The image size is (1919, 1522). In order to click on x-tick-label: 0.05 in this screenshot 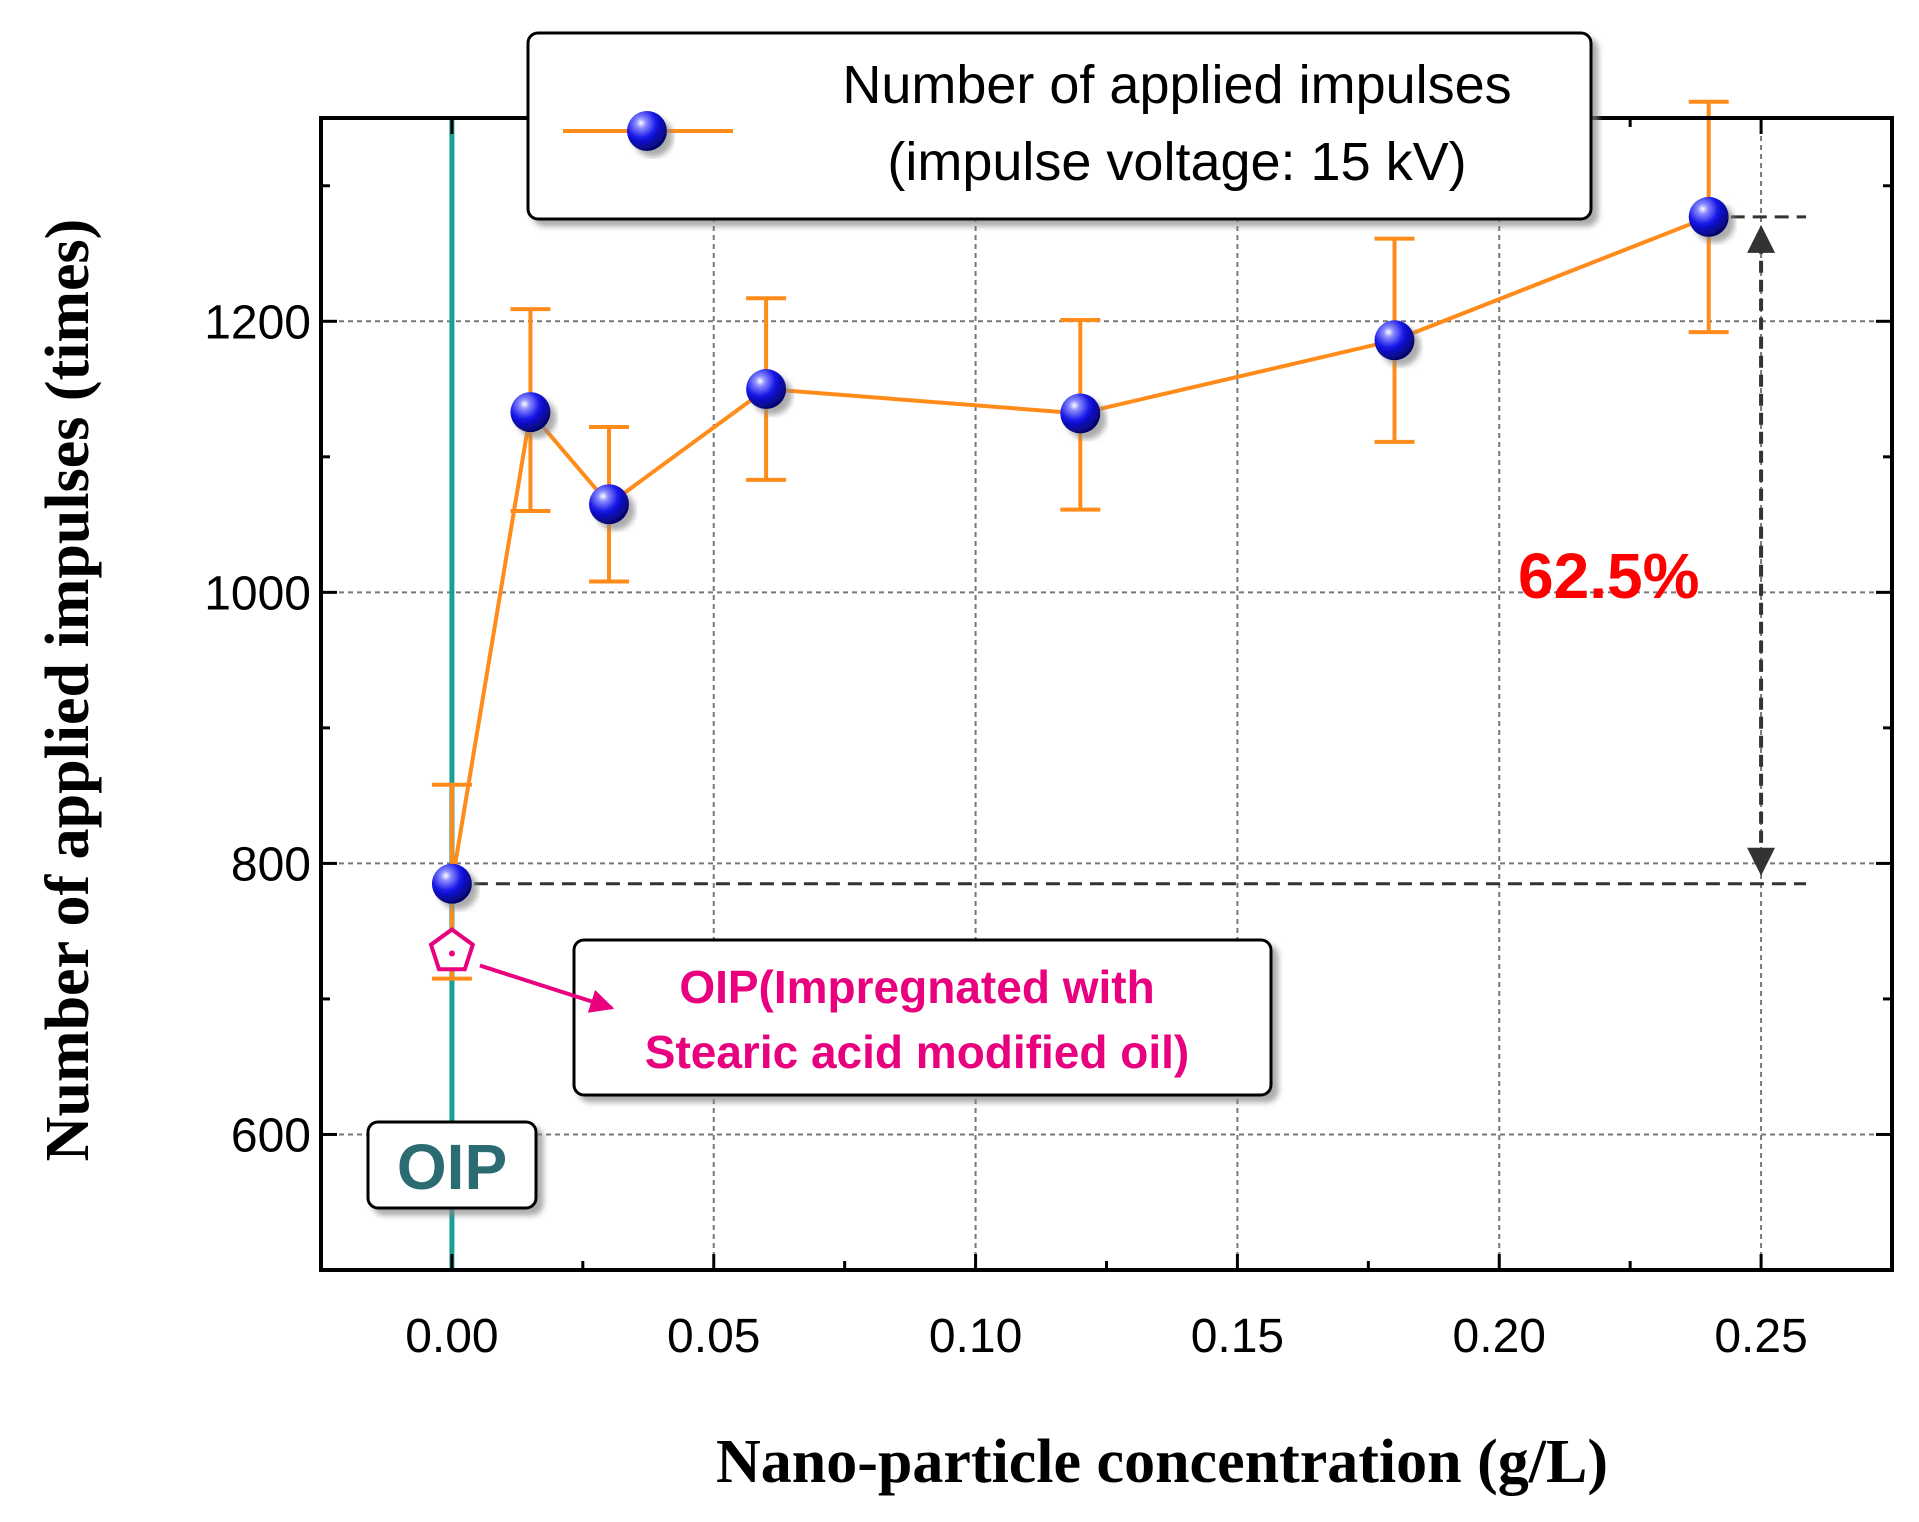, I will do `click(713, 1336)`.